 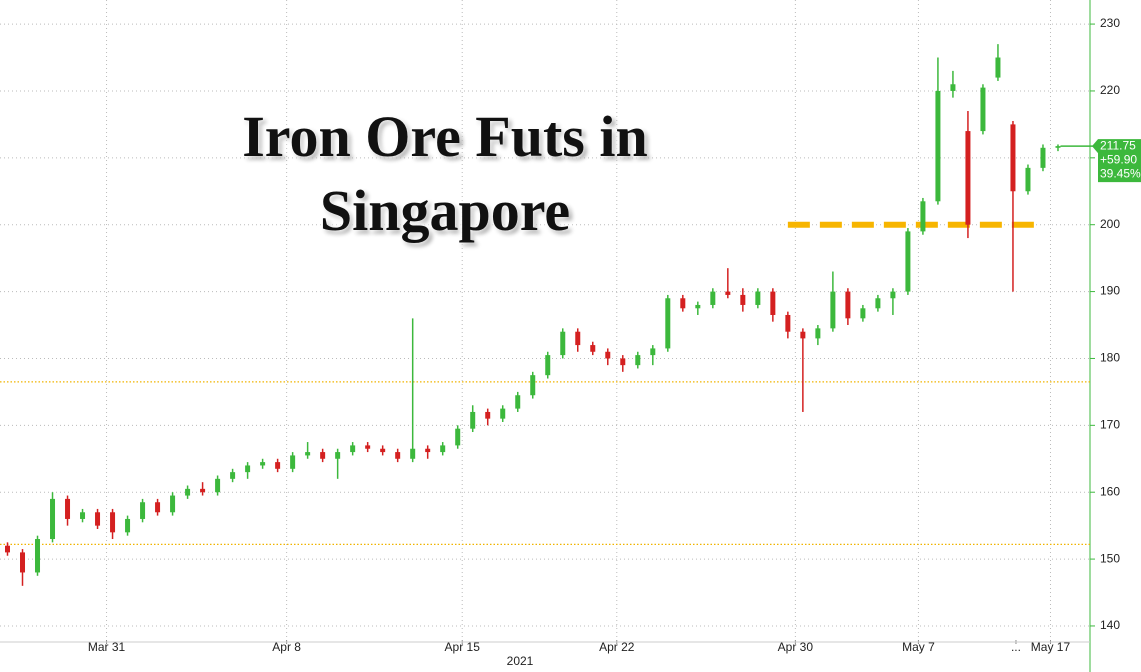 What do you see at coordinates (796, 647) in the screenshot?
I see `x-tick-label: Apr 30` at bounding box center [796, 647].